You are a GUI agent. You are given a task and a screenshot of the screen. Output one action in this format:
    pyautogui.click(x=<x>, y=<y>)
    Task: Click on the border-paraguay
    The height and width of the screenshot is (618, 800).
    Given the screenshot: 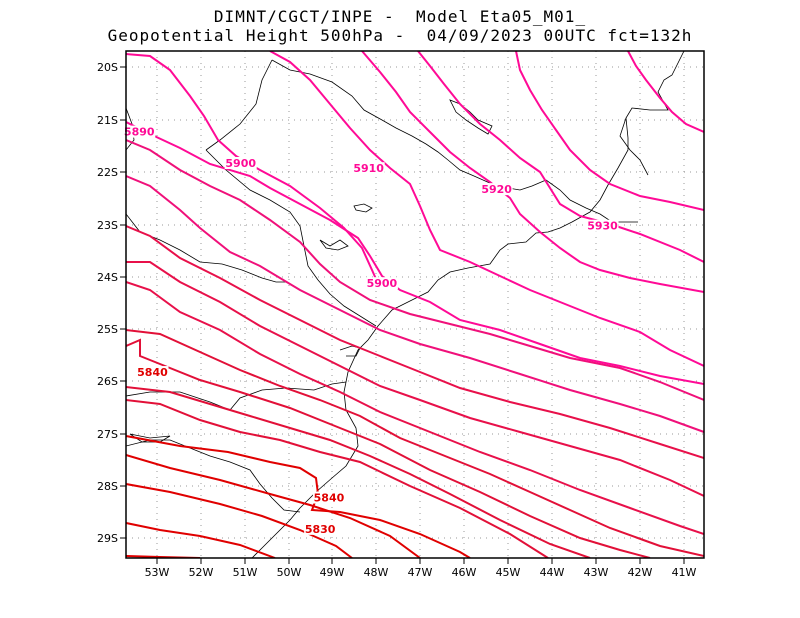 What is the action you would take?
    pyautogui.click(x=206, y=195)
    